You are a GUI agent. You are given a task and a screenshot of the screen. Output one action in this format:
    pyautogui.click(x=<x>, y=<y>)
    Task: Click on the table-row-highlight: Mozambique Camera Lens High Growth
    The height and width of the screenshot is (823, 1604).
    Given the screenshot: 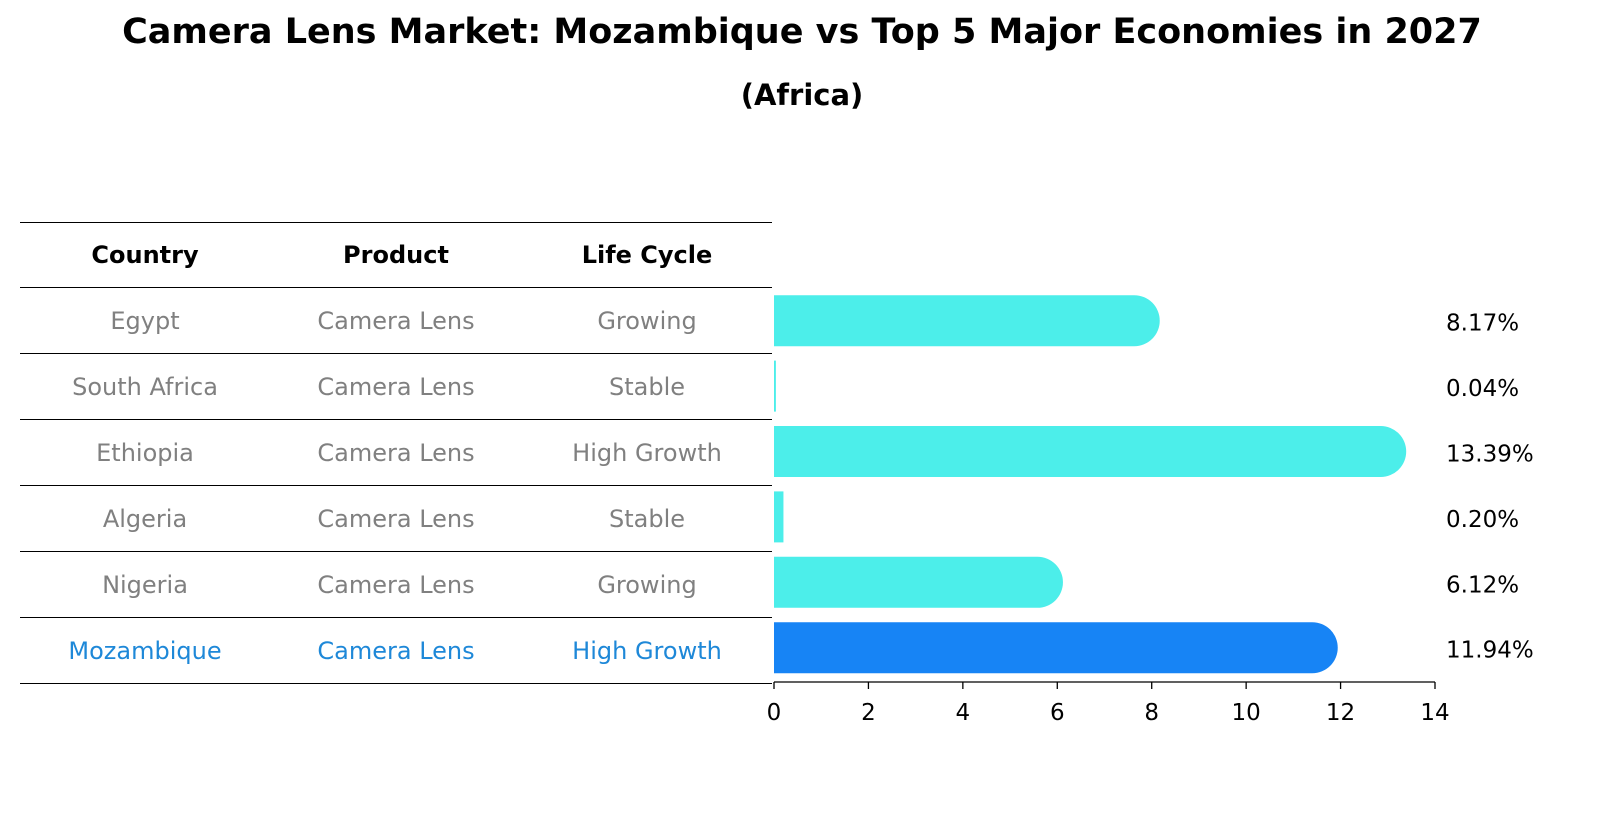 What is the action you would take?
    pyautogui.click(x=396, y=651)
    